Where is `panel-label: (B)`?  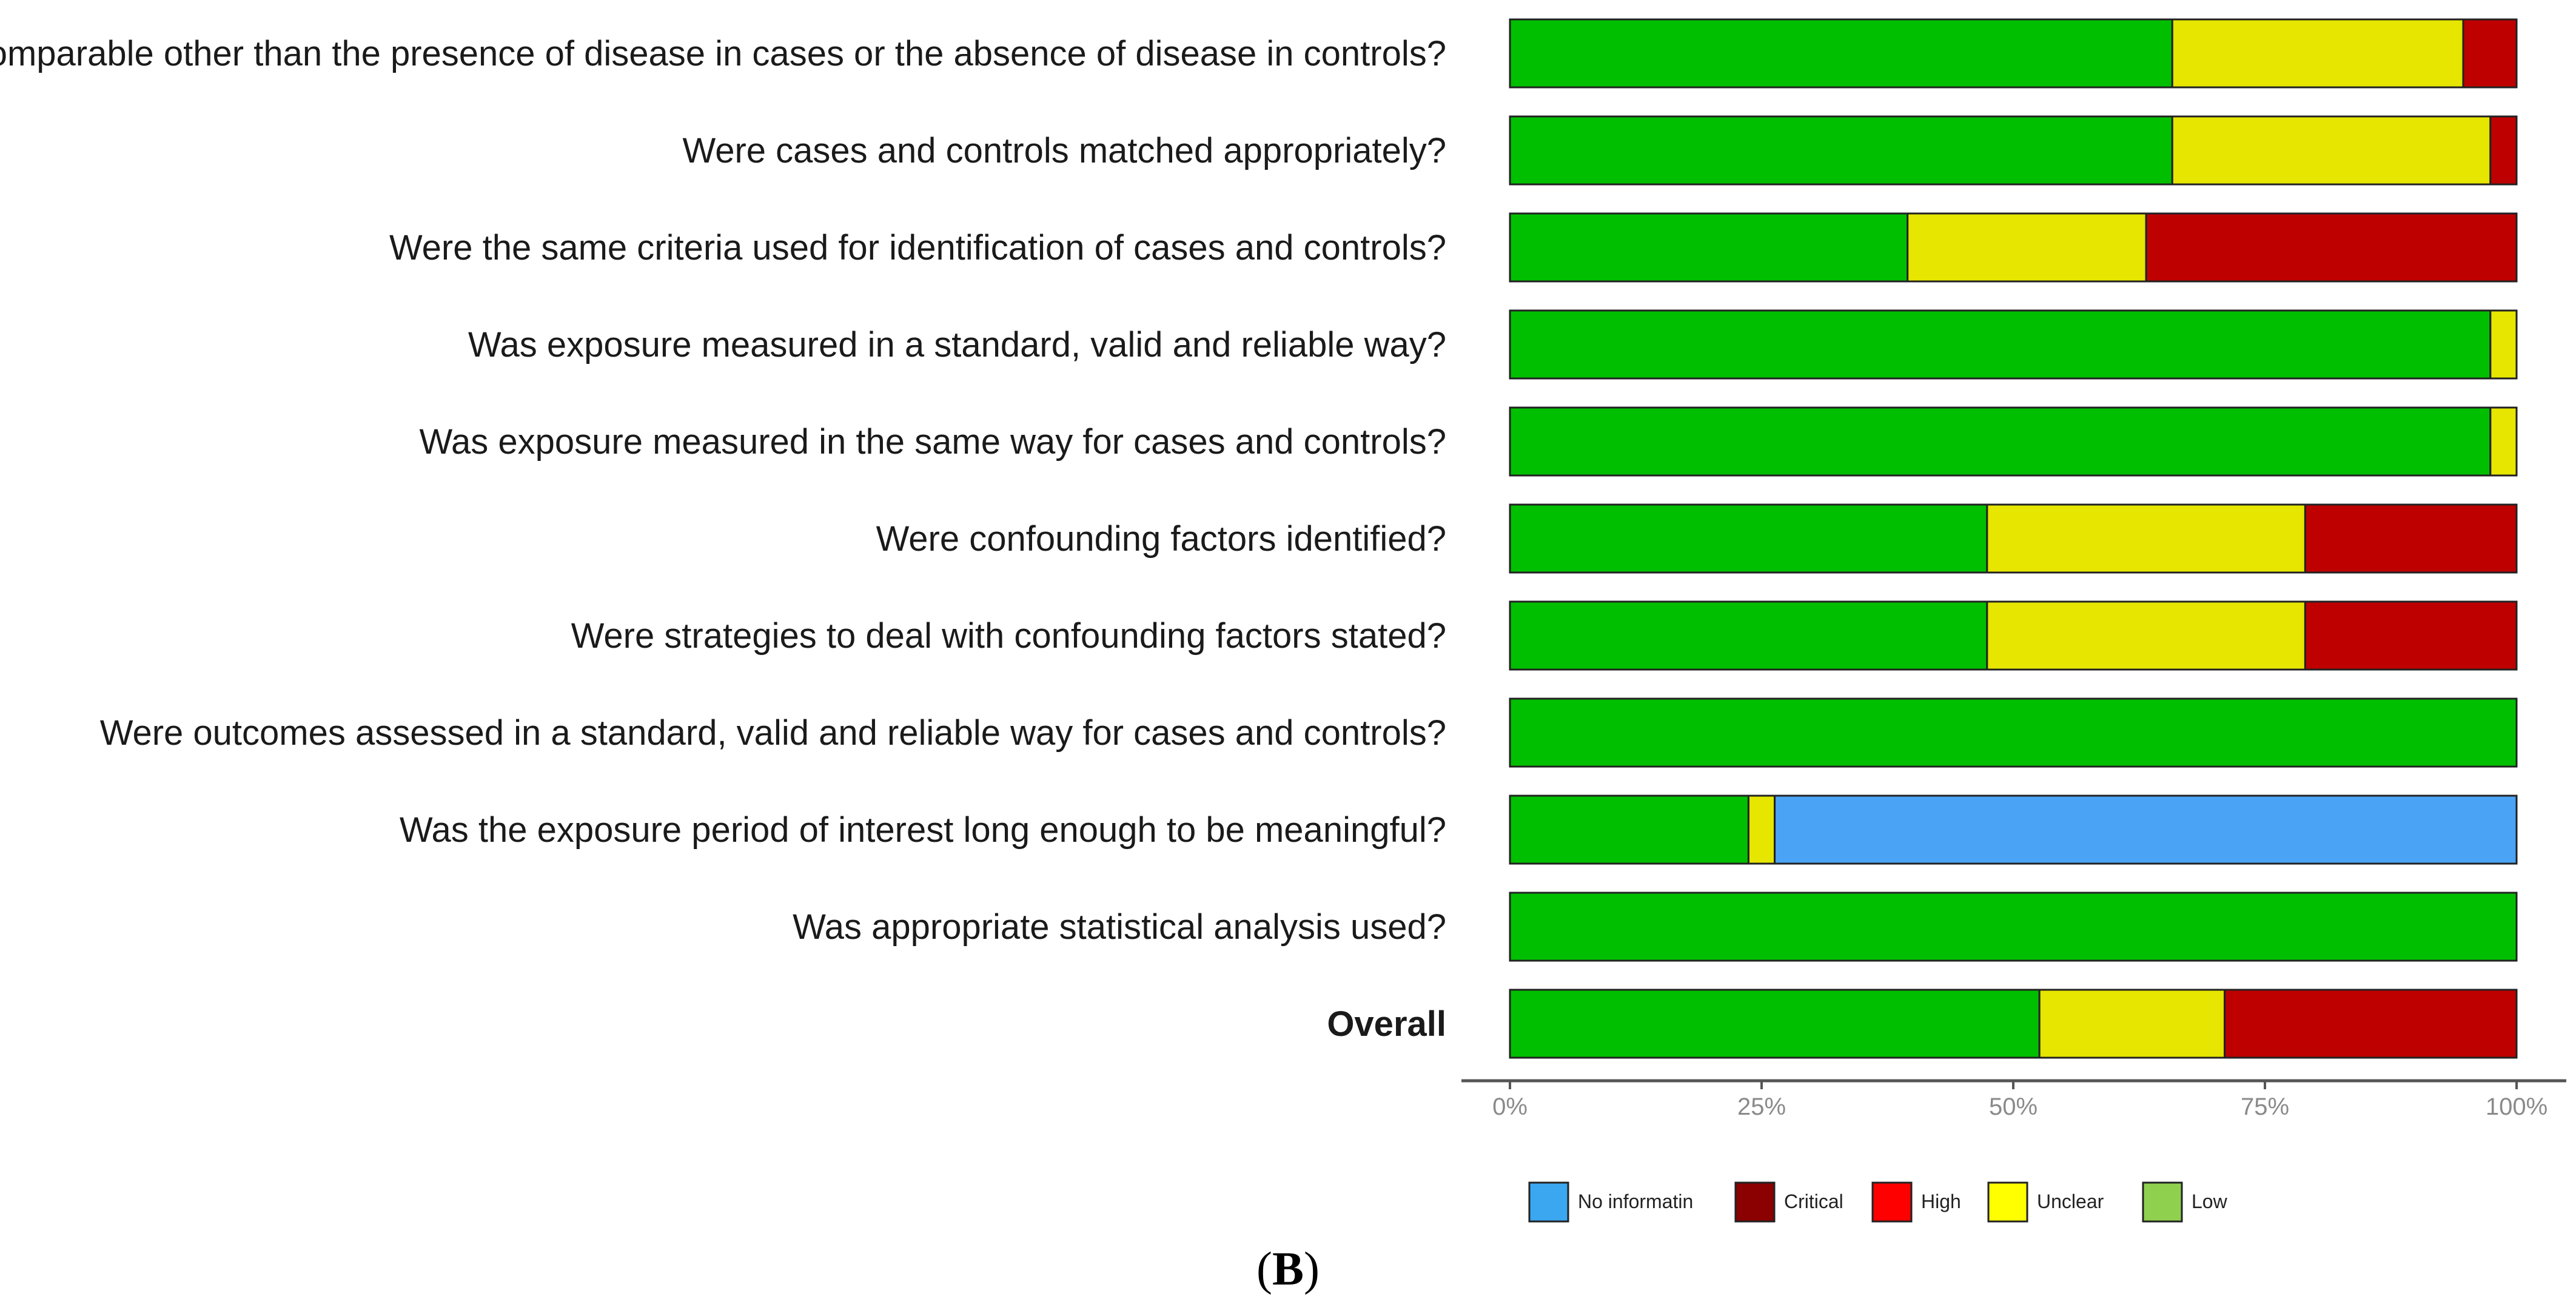 panel-label: (B) is located at coordinates (1288, 1268).